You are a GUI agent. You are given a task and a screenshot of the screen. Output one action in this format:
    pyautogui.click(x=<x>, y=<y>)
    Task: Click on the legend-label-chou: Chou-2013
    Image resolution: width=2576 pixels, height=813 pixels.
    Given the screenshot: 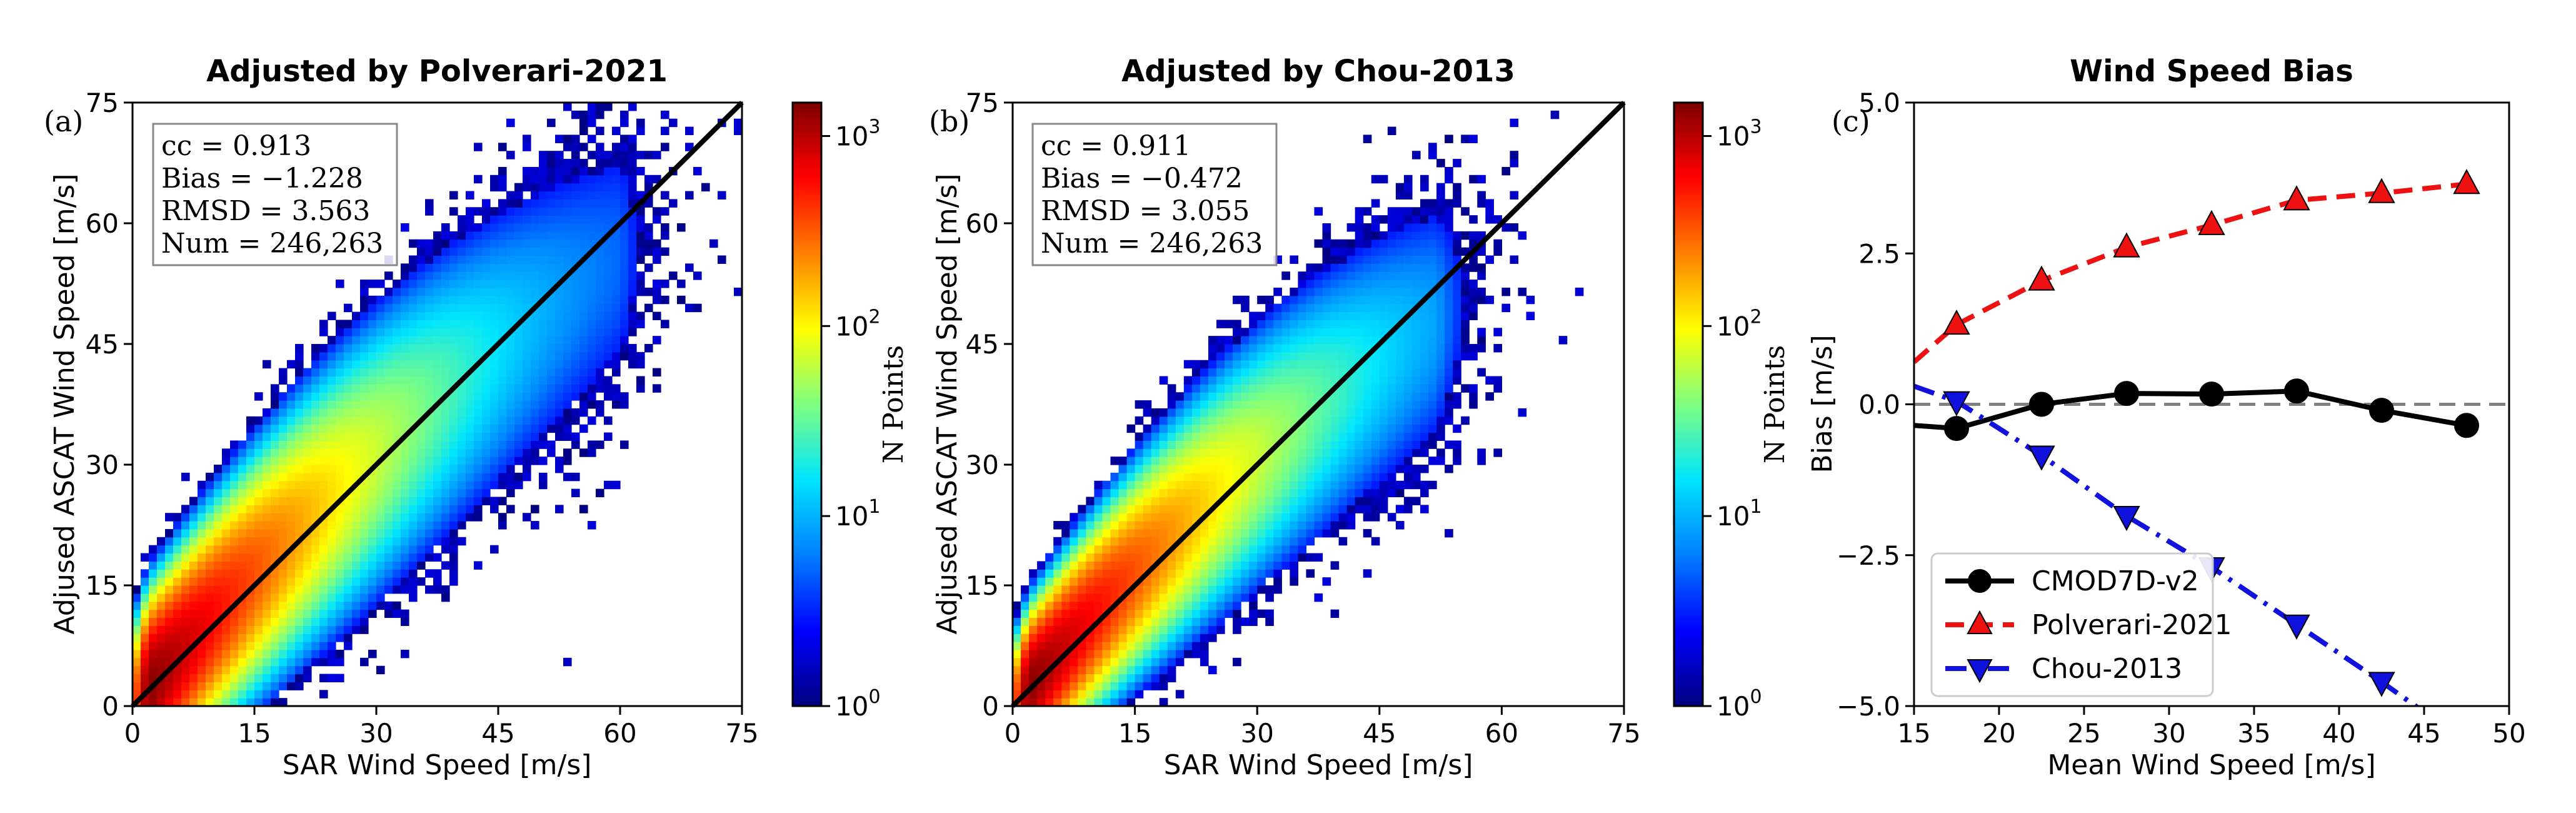 What is the action you would take?
    pyautogui.click(x=2107, y=669)
    